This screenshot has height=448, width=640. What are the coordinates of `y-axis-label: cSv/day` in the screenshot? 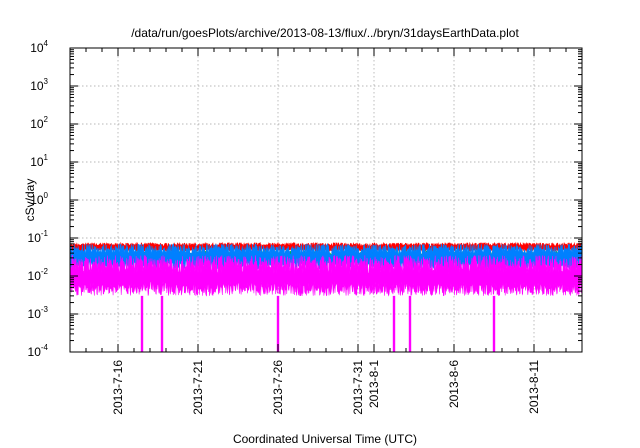 It's located at (30, 200).